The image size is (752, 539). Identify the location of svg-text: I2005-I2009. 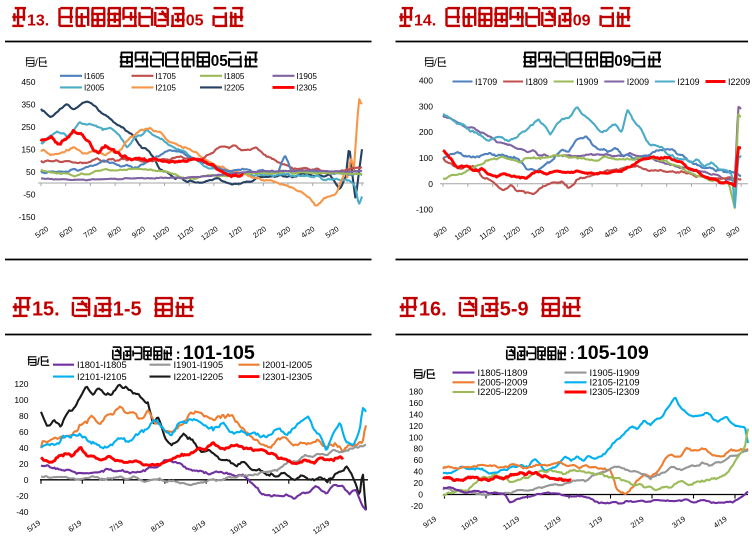
(503, 382).